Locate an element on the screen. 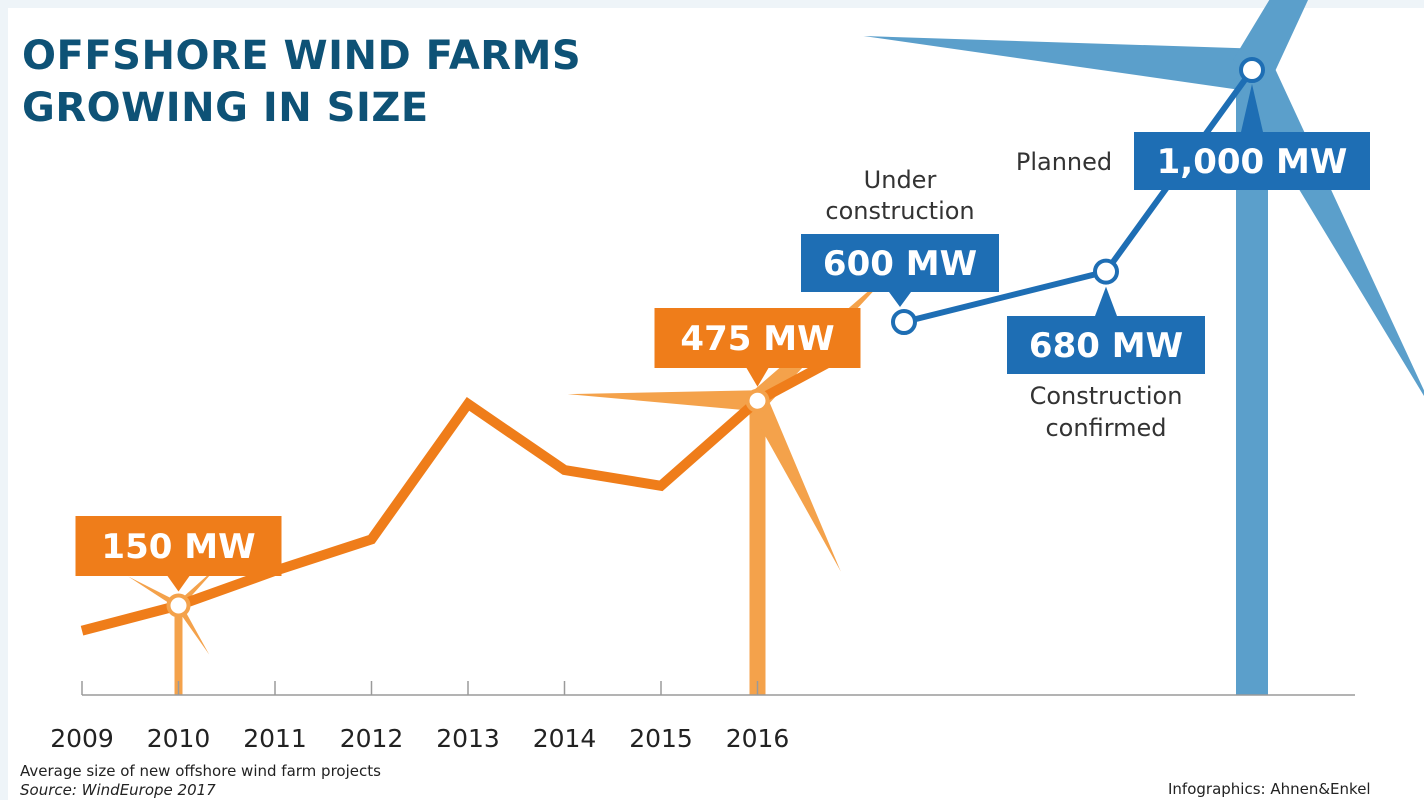  callout-label: 1,000 MW is located at coordinates (1252, 162).